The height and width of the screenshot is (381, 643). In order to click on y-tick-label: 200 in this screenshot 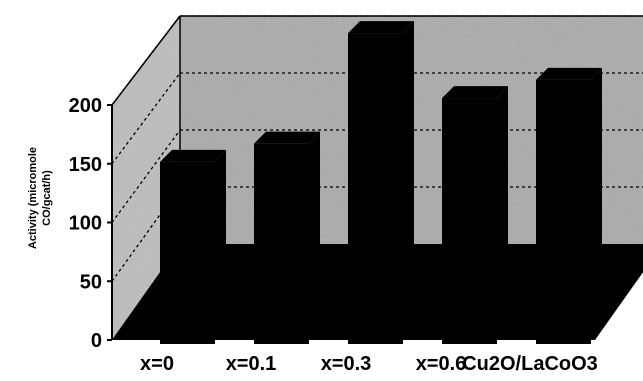, I will do `click(85, 106)`.